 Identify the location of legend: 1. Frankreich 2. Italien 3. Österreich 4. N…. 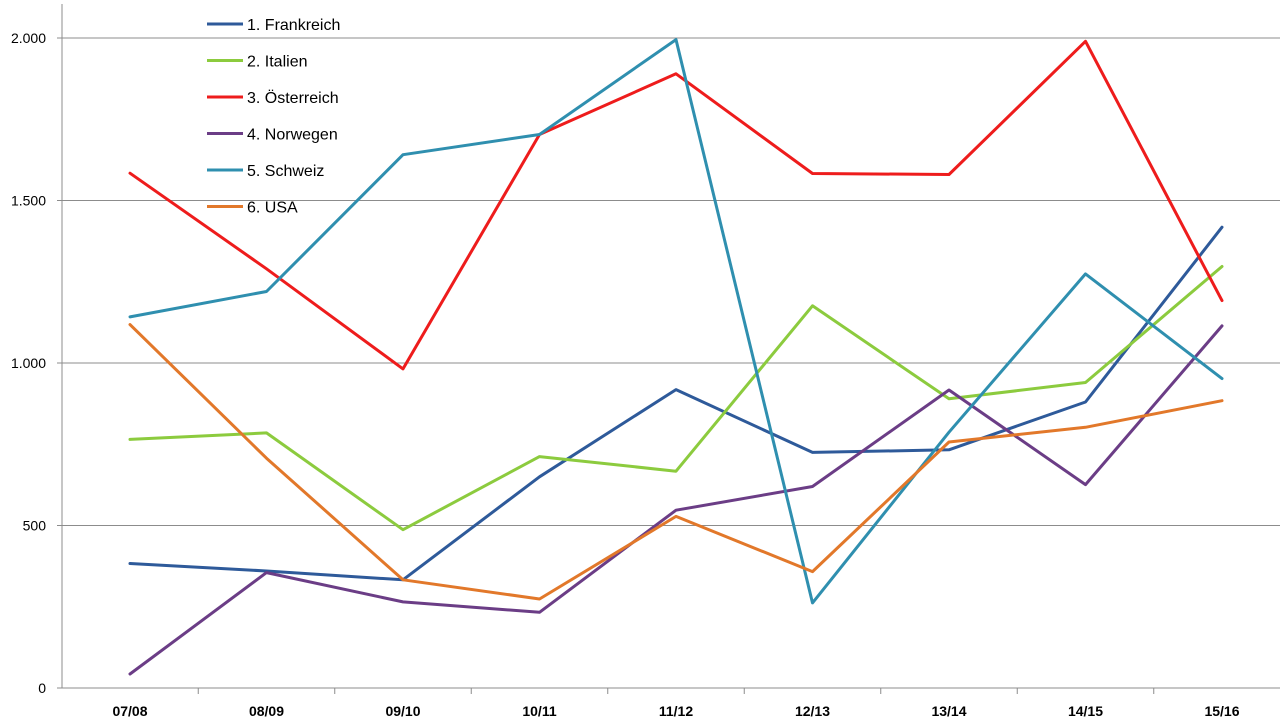
(273, 117).